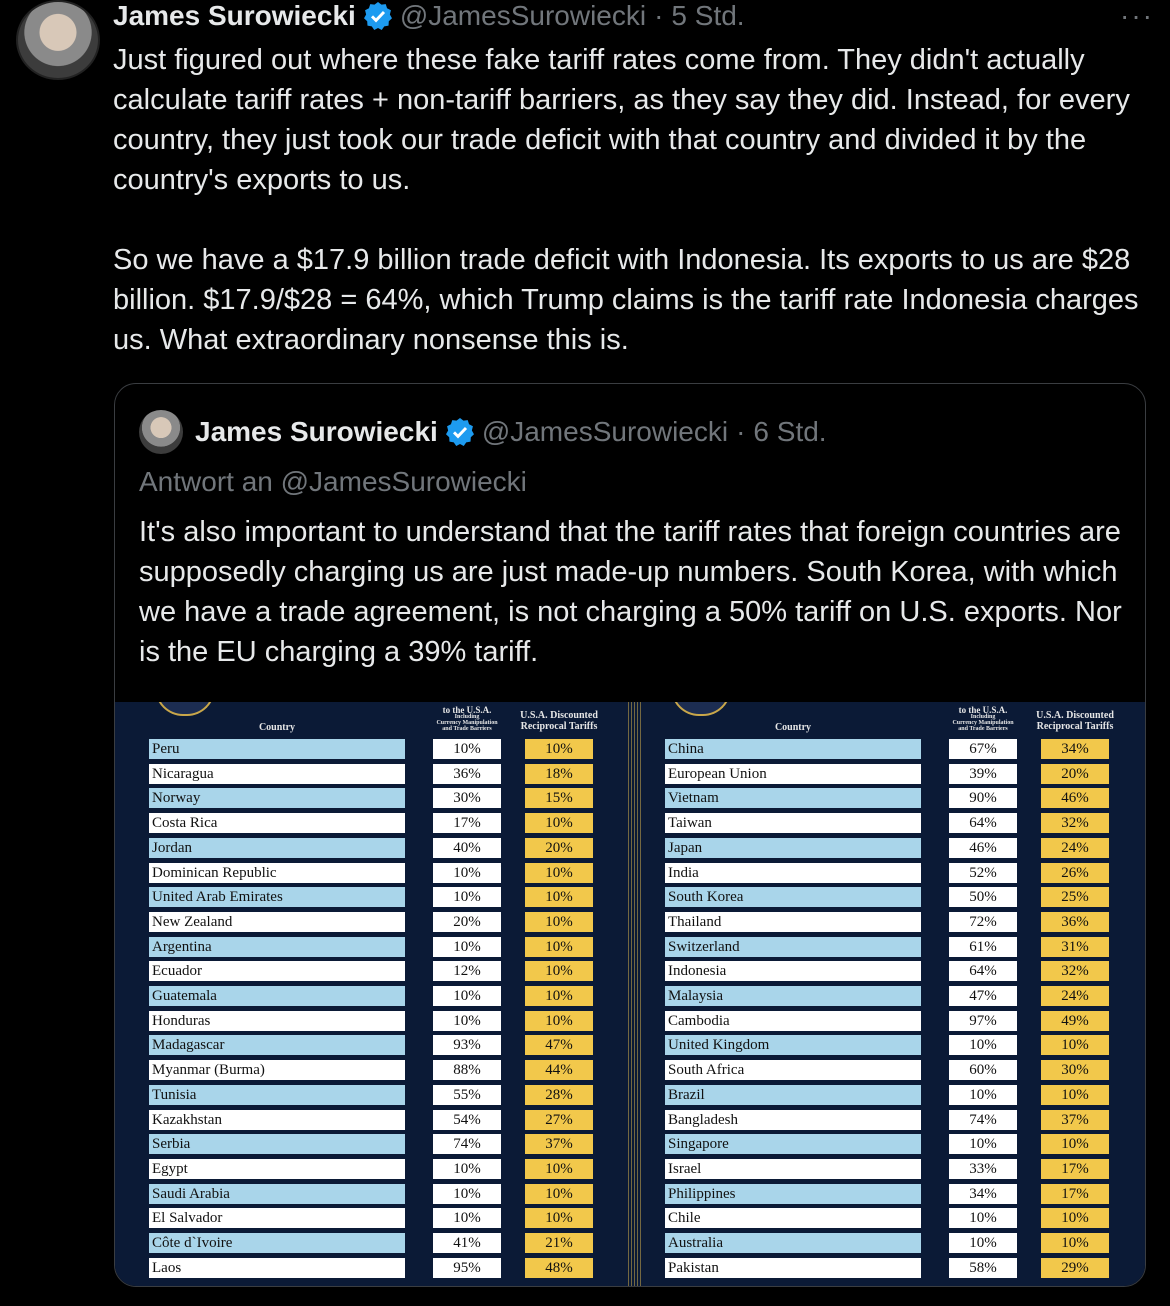  I want to click on quoted-author-name: James Surowiecki, so click(316, 431).